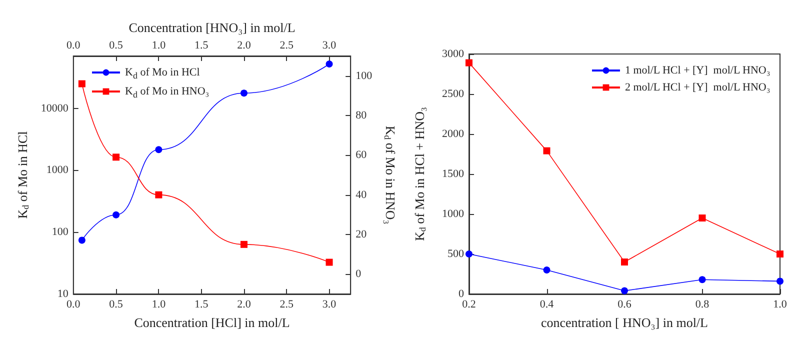 The width and height of the screenshot is (810, 345). Describe the element at coordinates (63, 294) in the screenshot. I see `y-tick-label: 10` at that location.